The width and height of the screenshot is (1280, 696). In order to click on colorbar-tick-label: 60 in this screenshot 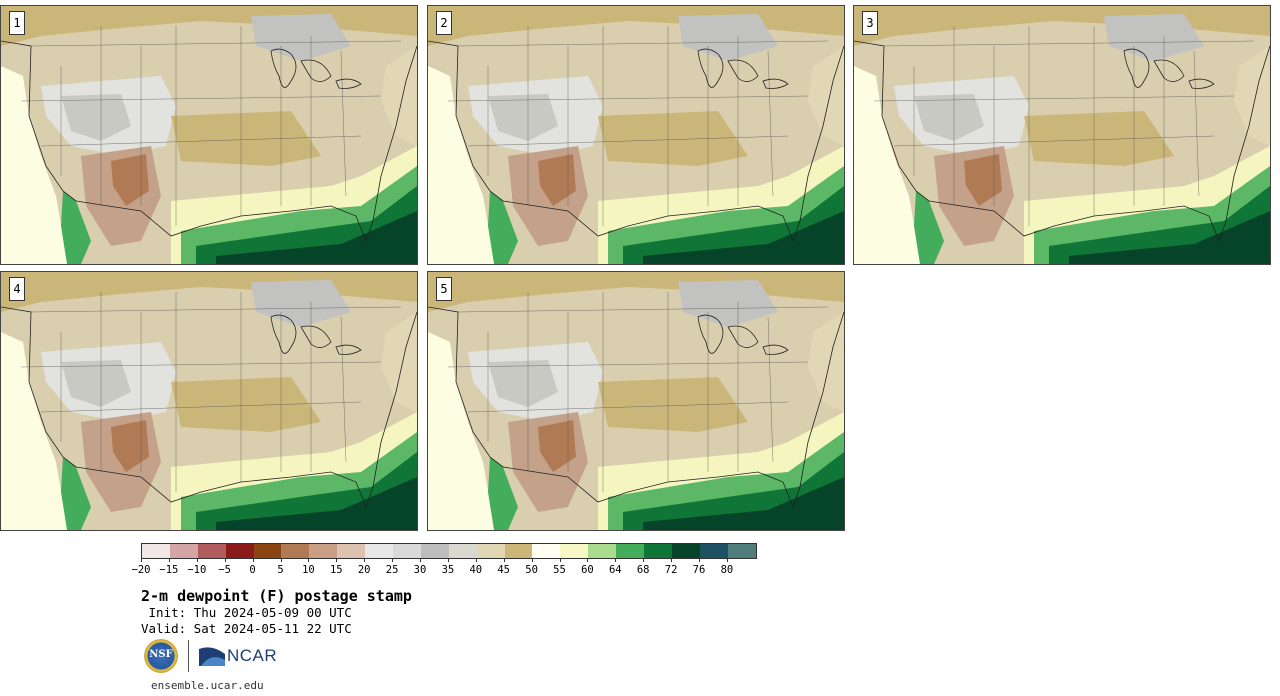, I will do `click(587, 570)`.